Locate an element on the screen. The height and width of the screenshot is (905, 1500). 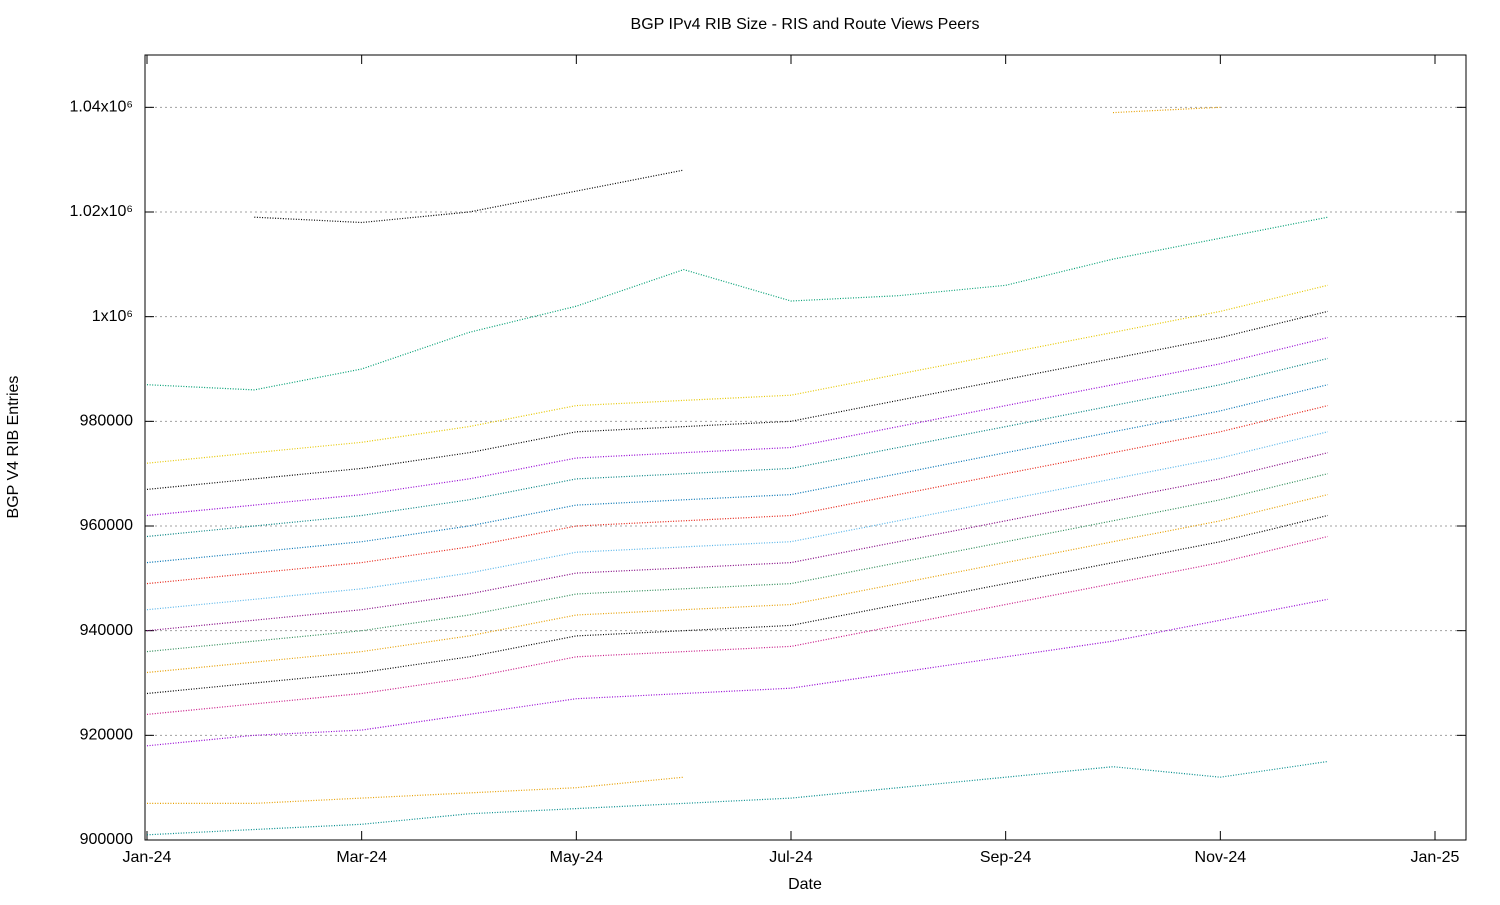
x-tick-label: Jan-24 is located at coordinates (147, 857).